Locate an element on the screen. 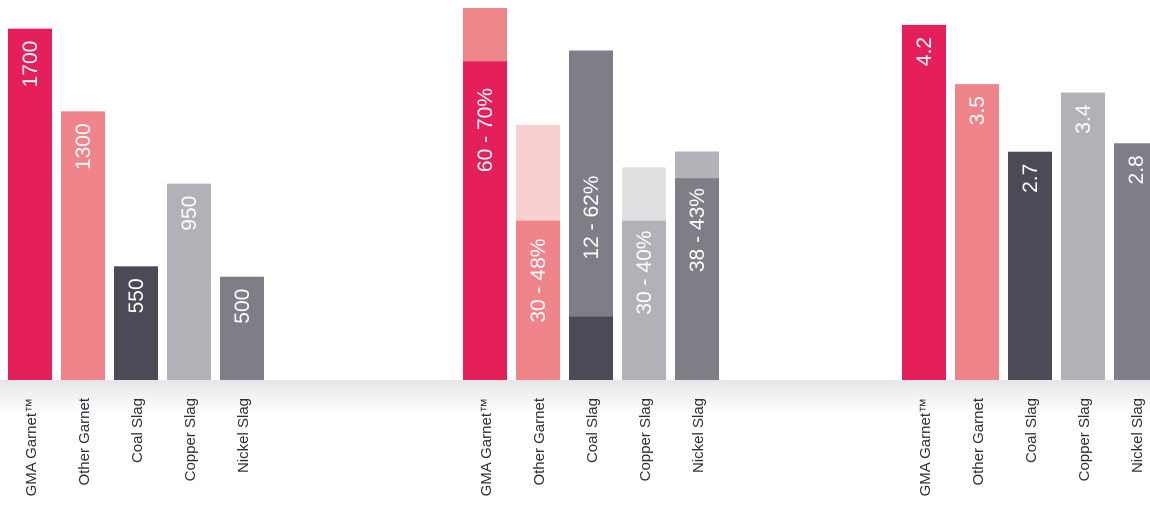  floor-shadow is located at coordinates (575, 397).